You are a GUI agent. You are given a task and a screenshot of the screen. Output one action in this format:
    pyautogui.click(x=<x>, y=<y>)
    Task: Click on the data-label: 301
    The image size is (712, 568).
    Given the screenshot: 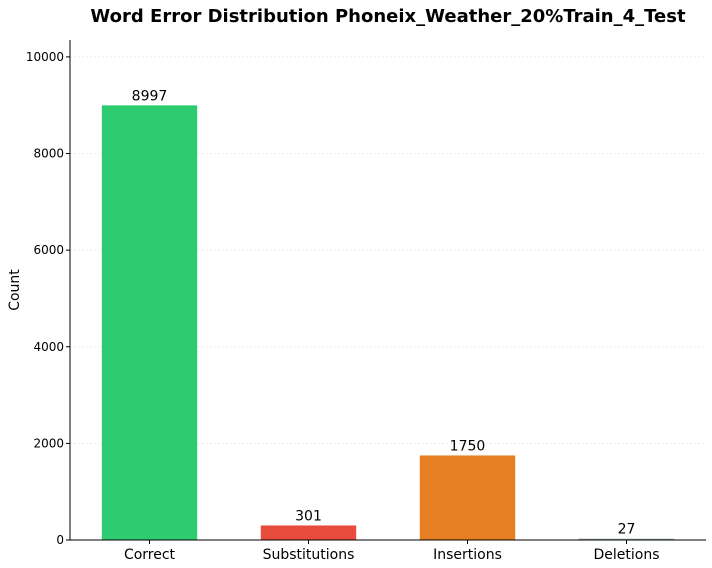 What is the action you would take?
    pyautogui.click(x=308, y=516)
    